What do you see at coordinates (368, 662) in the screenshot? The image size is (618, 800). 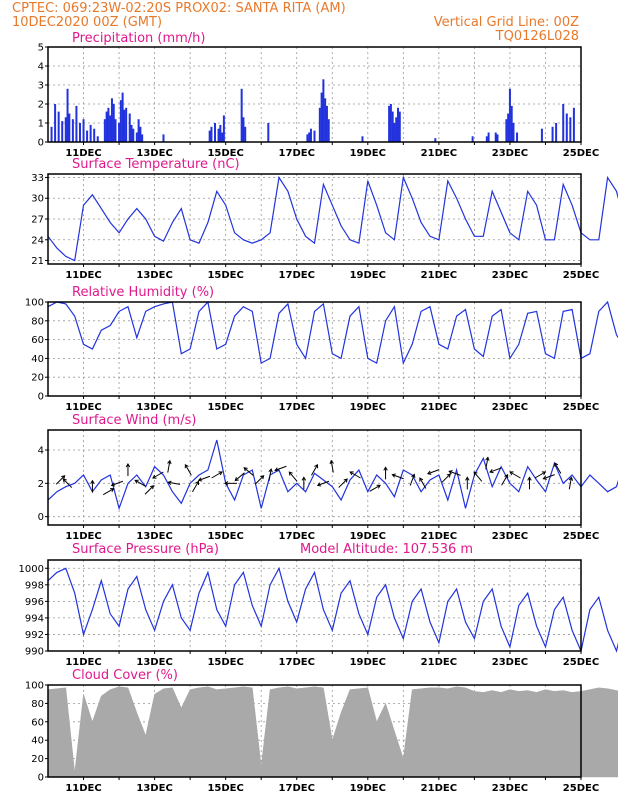 I see `pressure-xtick-label: 19DEC` at bounding box center [368, 662].